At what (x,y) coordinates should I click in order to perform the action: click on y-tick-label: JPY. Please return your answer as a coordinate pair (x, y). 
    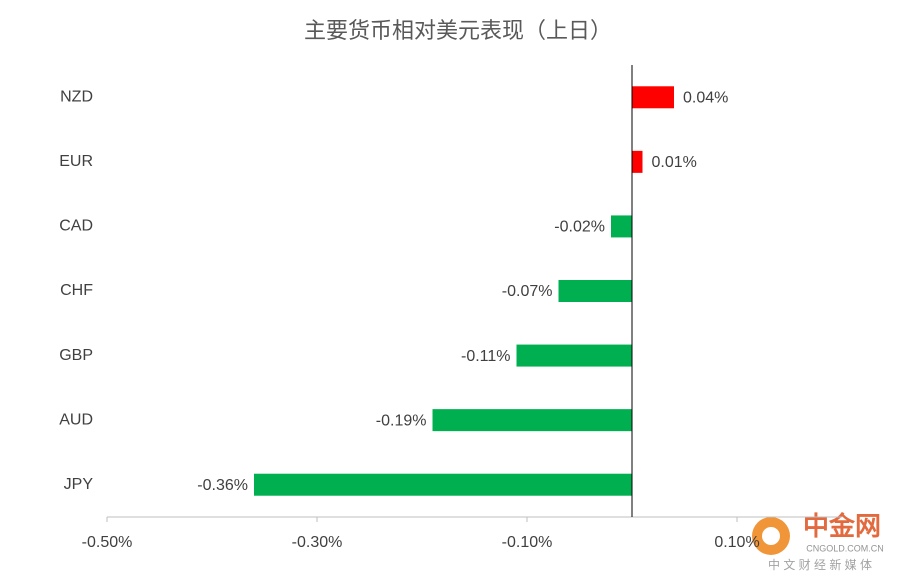
    Looking at the image, I should click on (79, 484).